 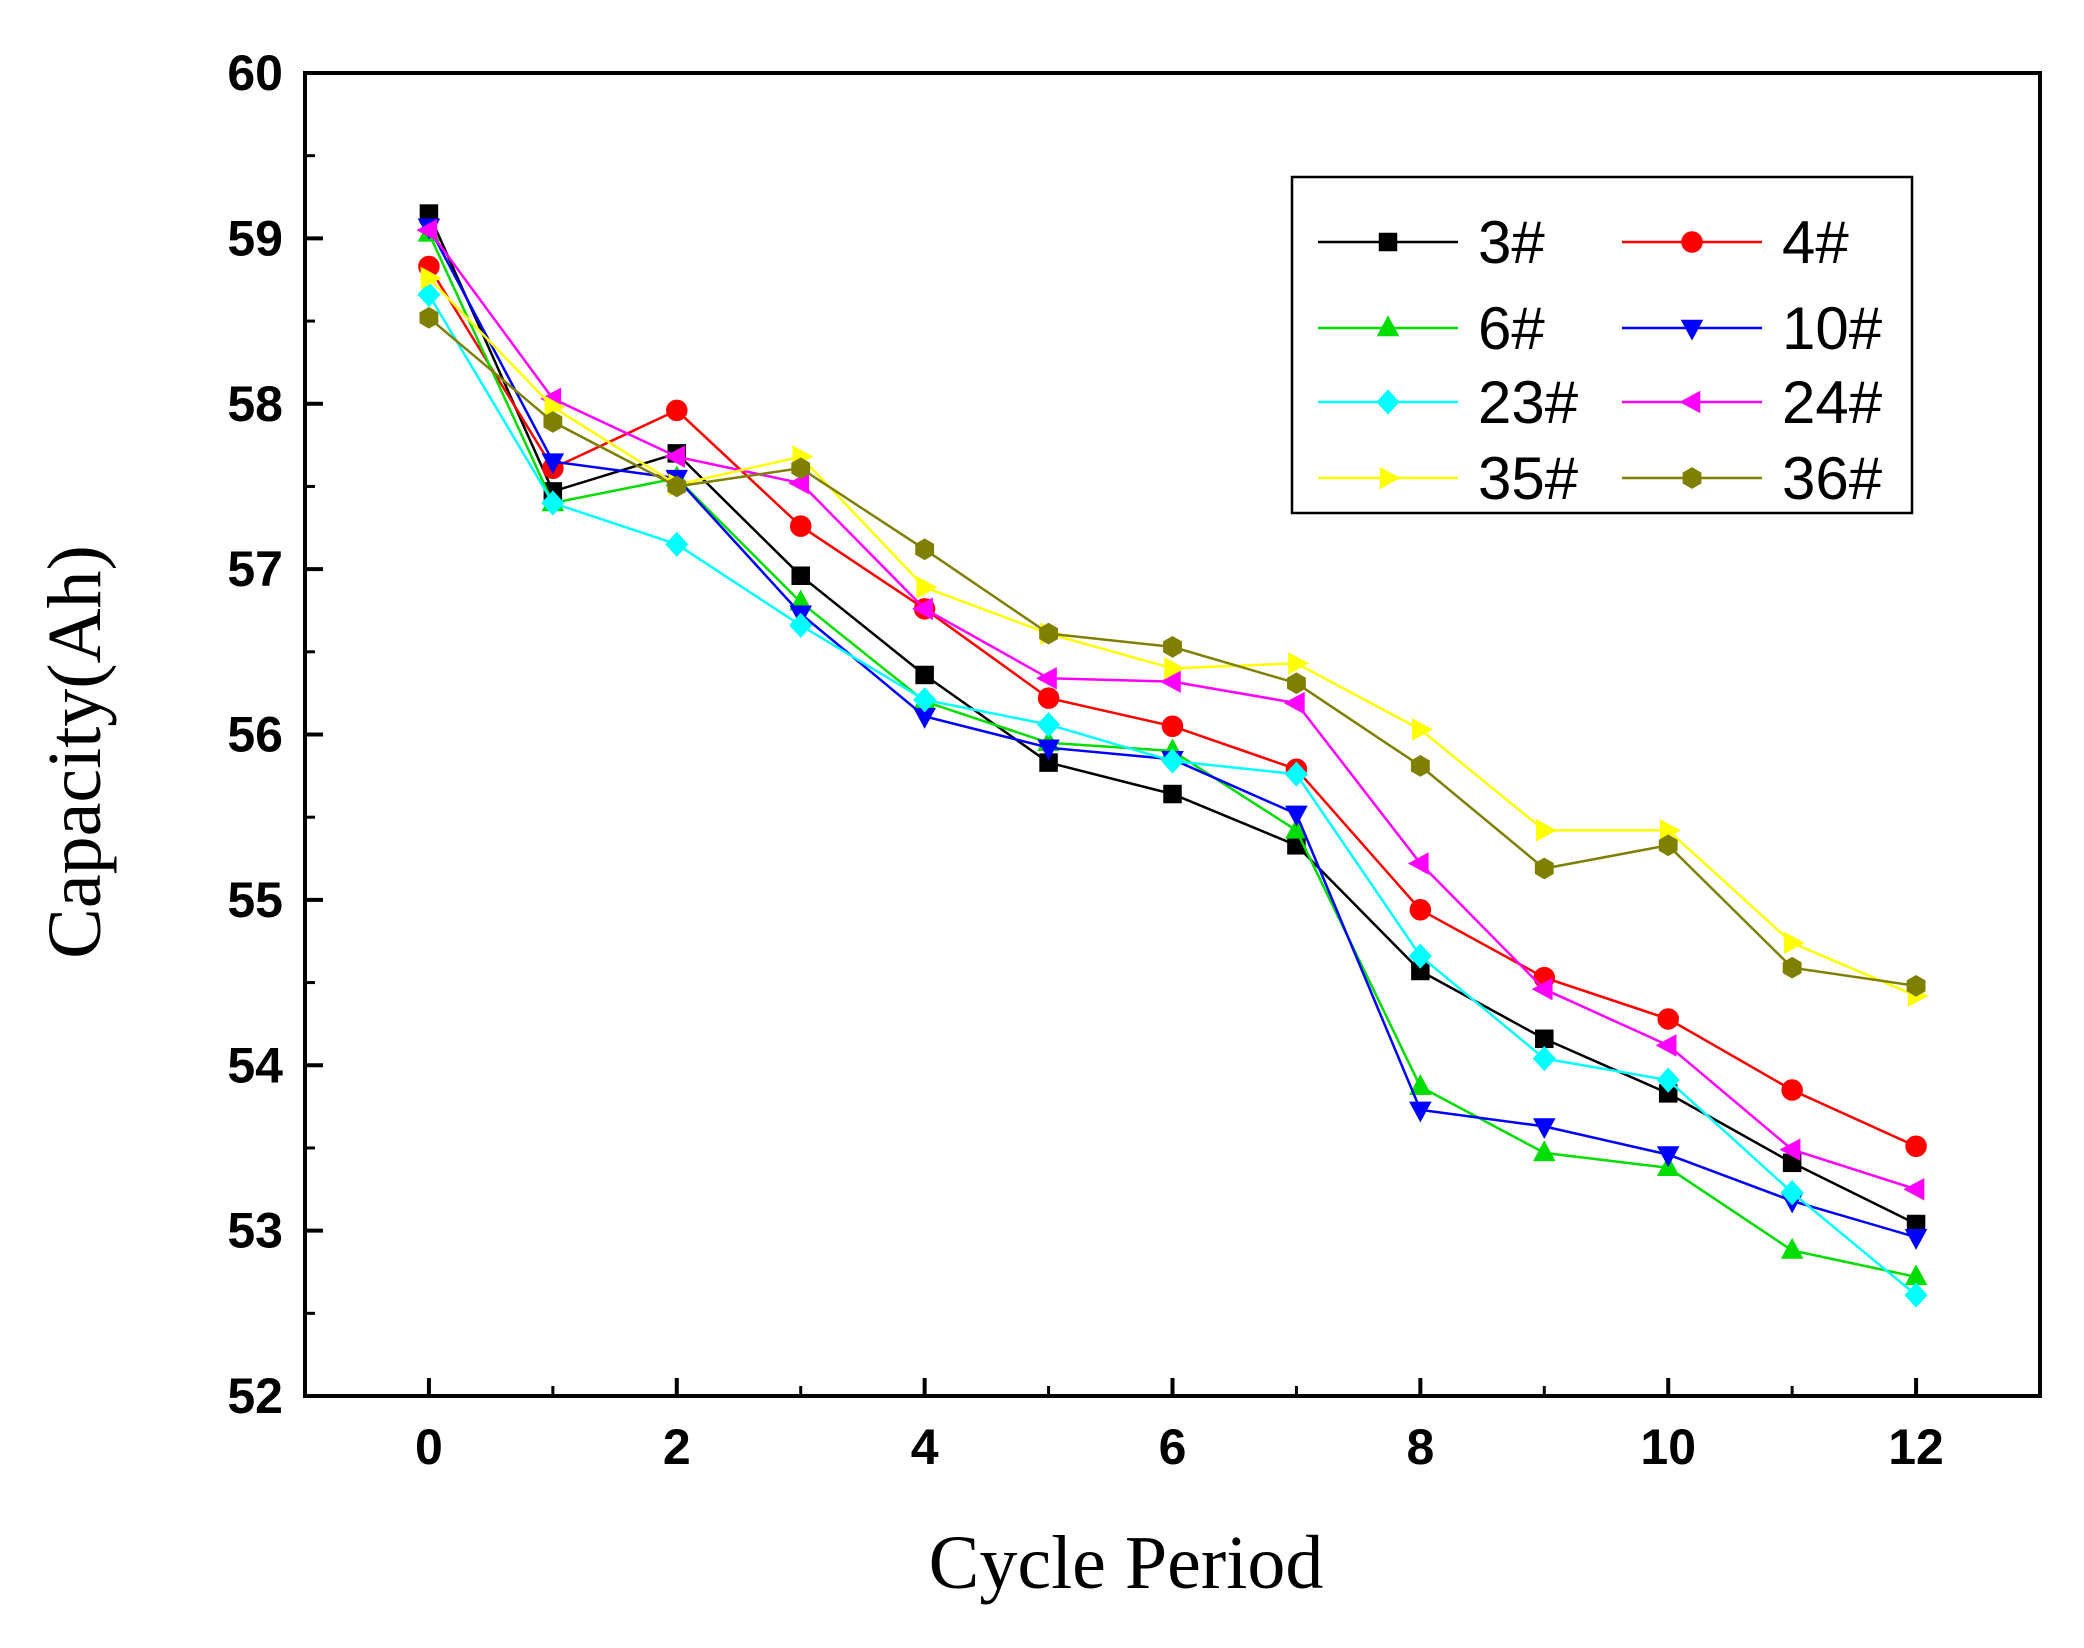 I want to click on y-tick-label: 57, so click(x=255, y=569).